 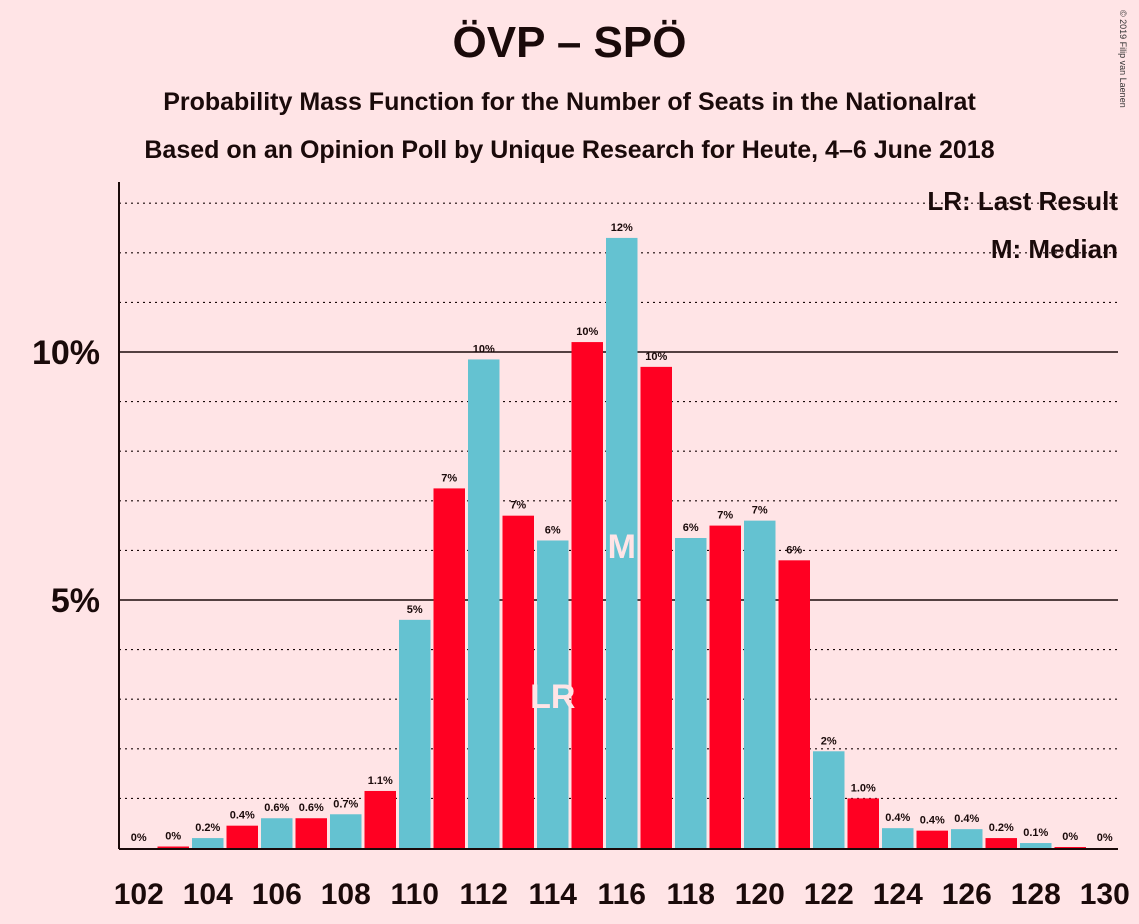 I want to click on x-tick-116: 116, so click(x=622, y=894).